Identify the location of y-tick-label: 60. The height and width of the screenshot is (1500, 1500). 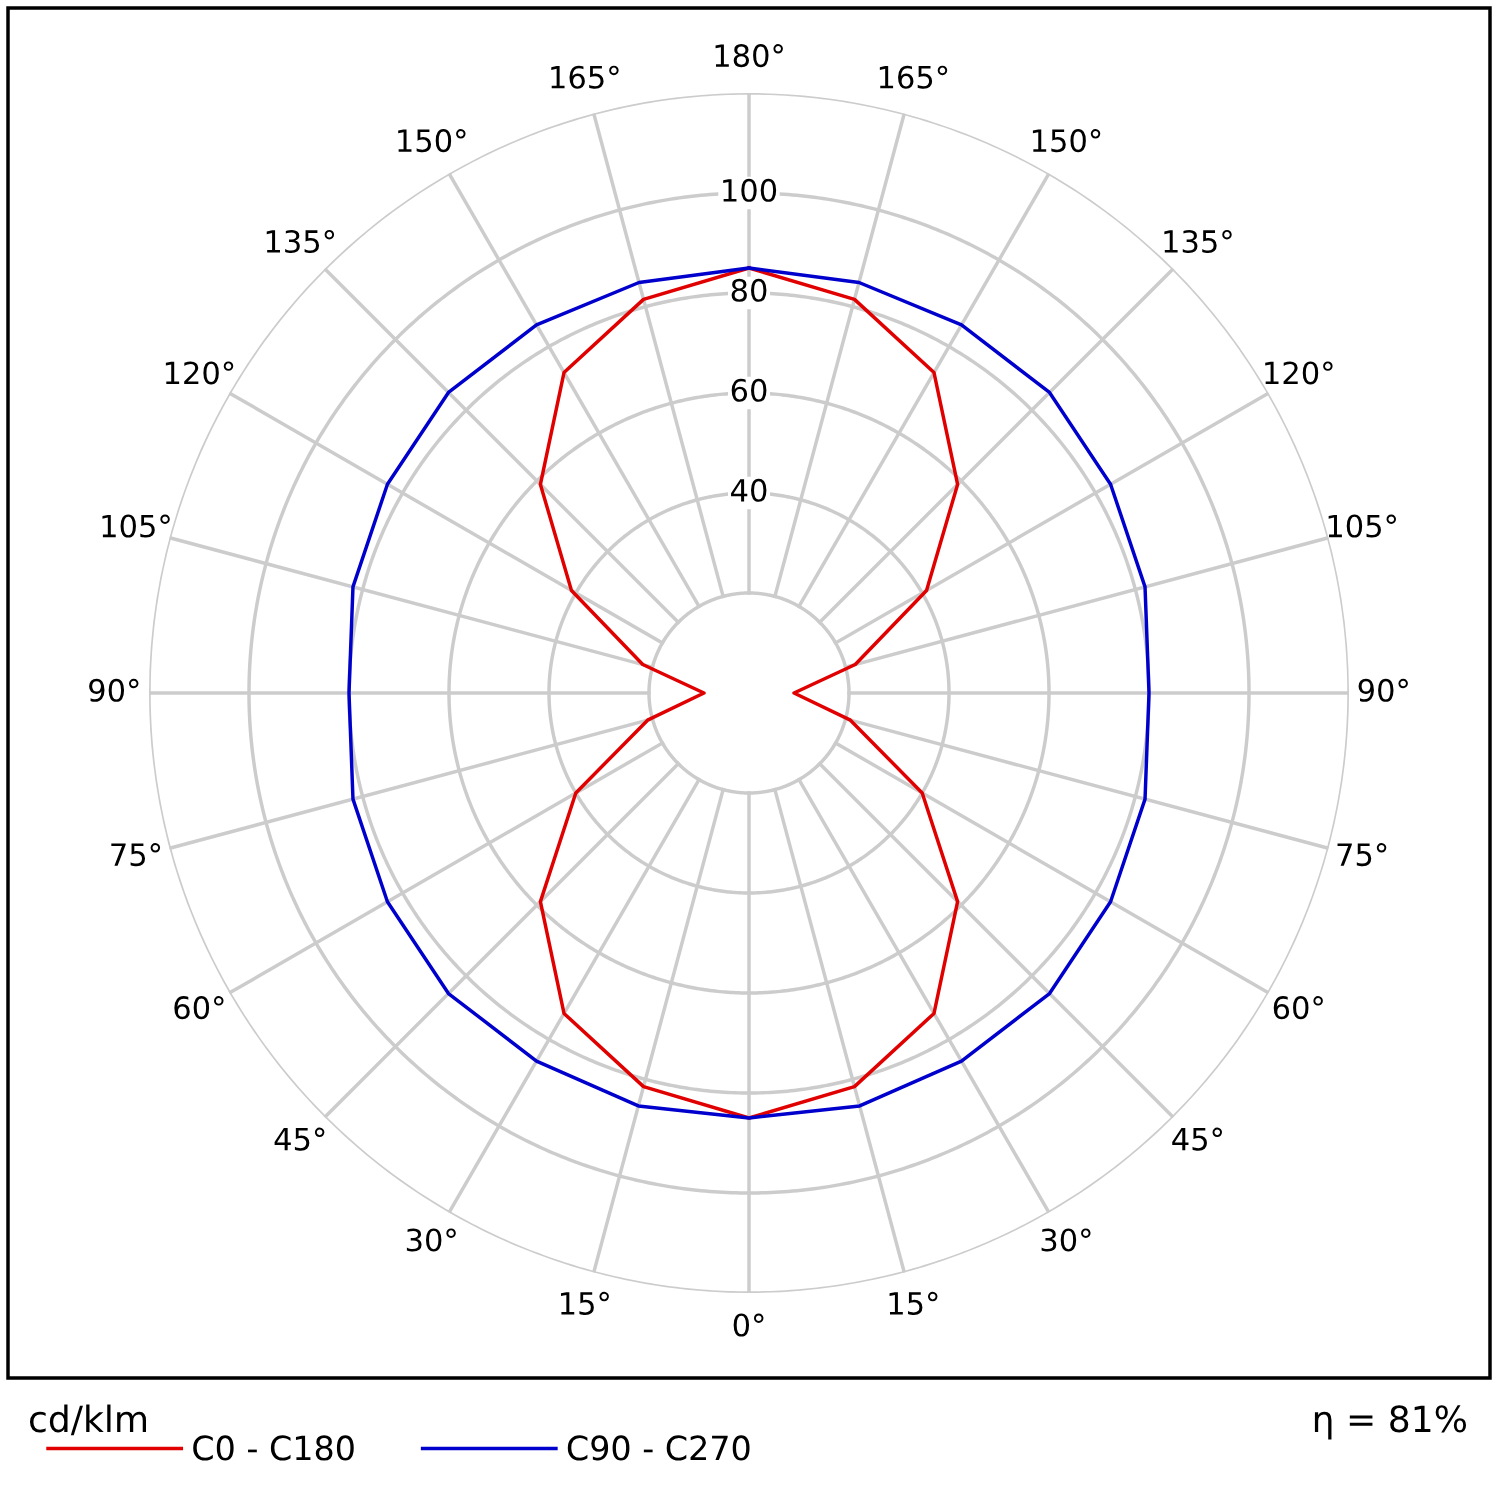
(749, 390).